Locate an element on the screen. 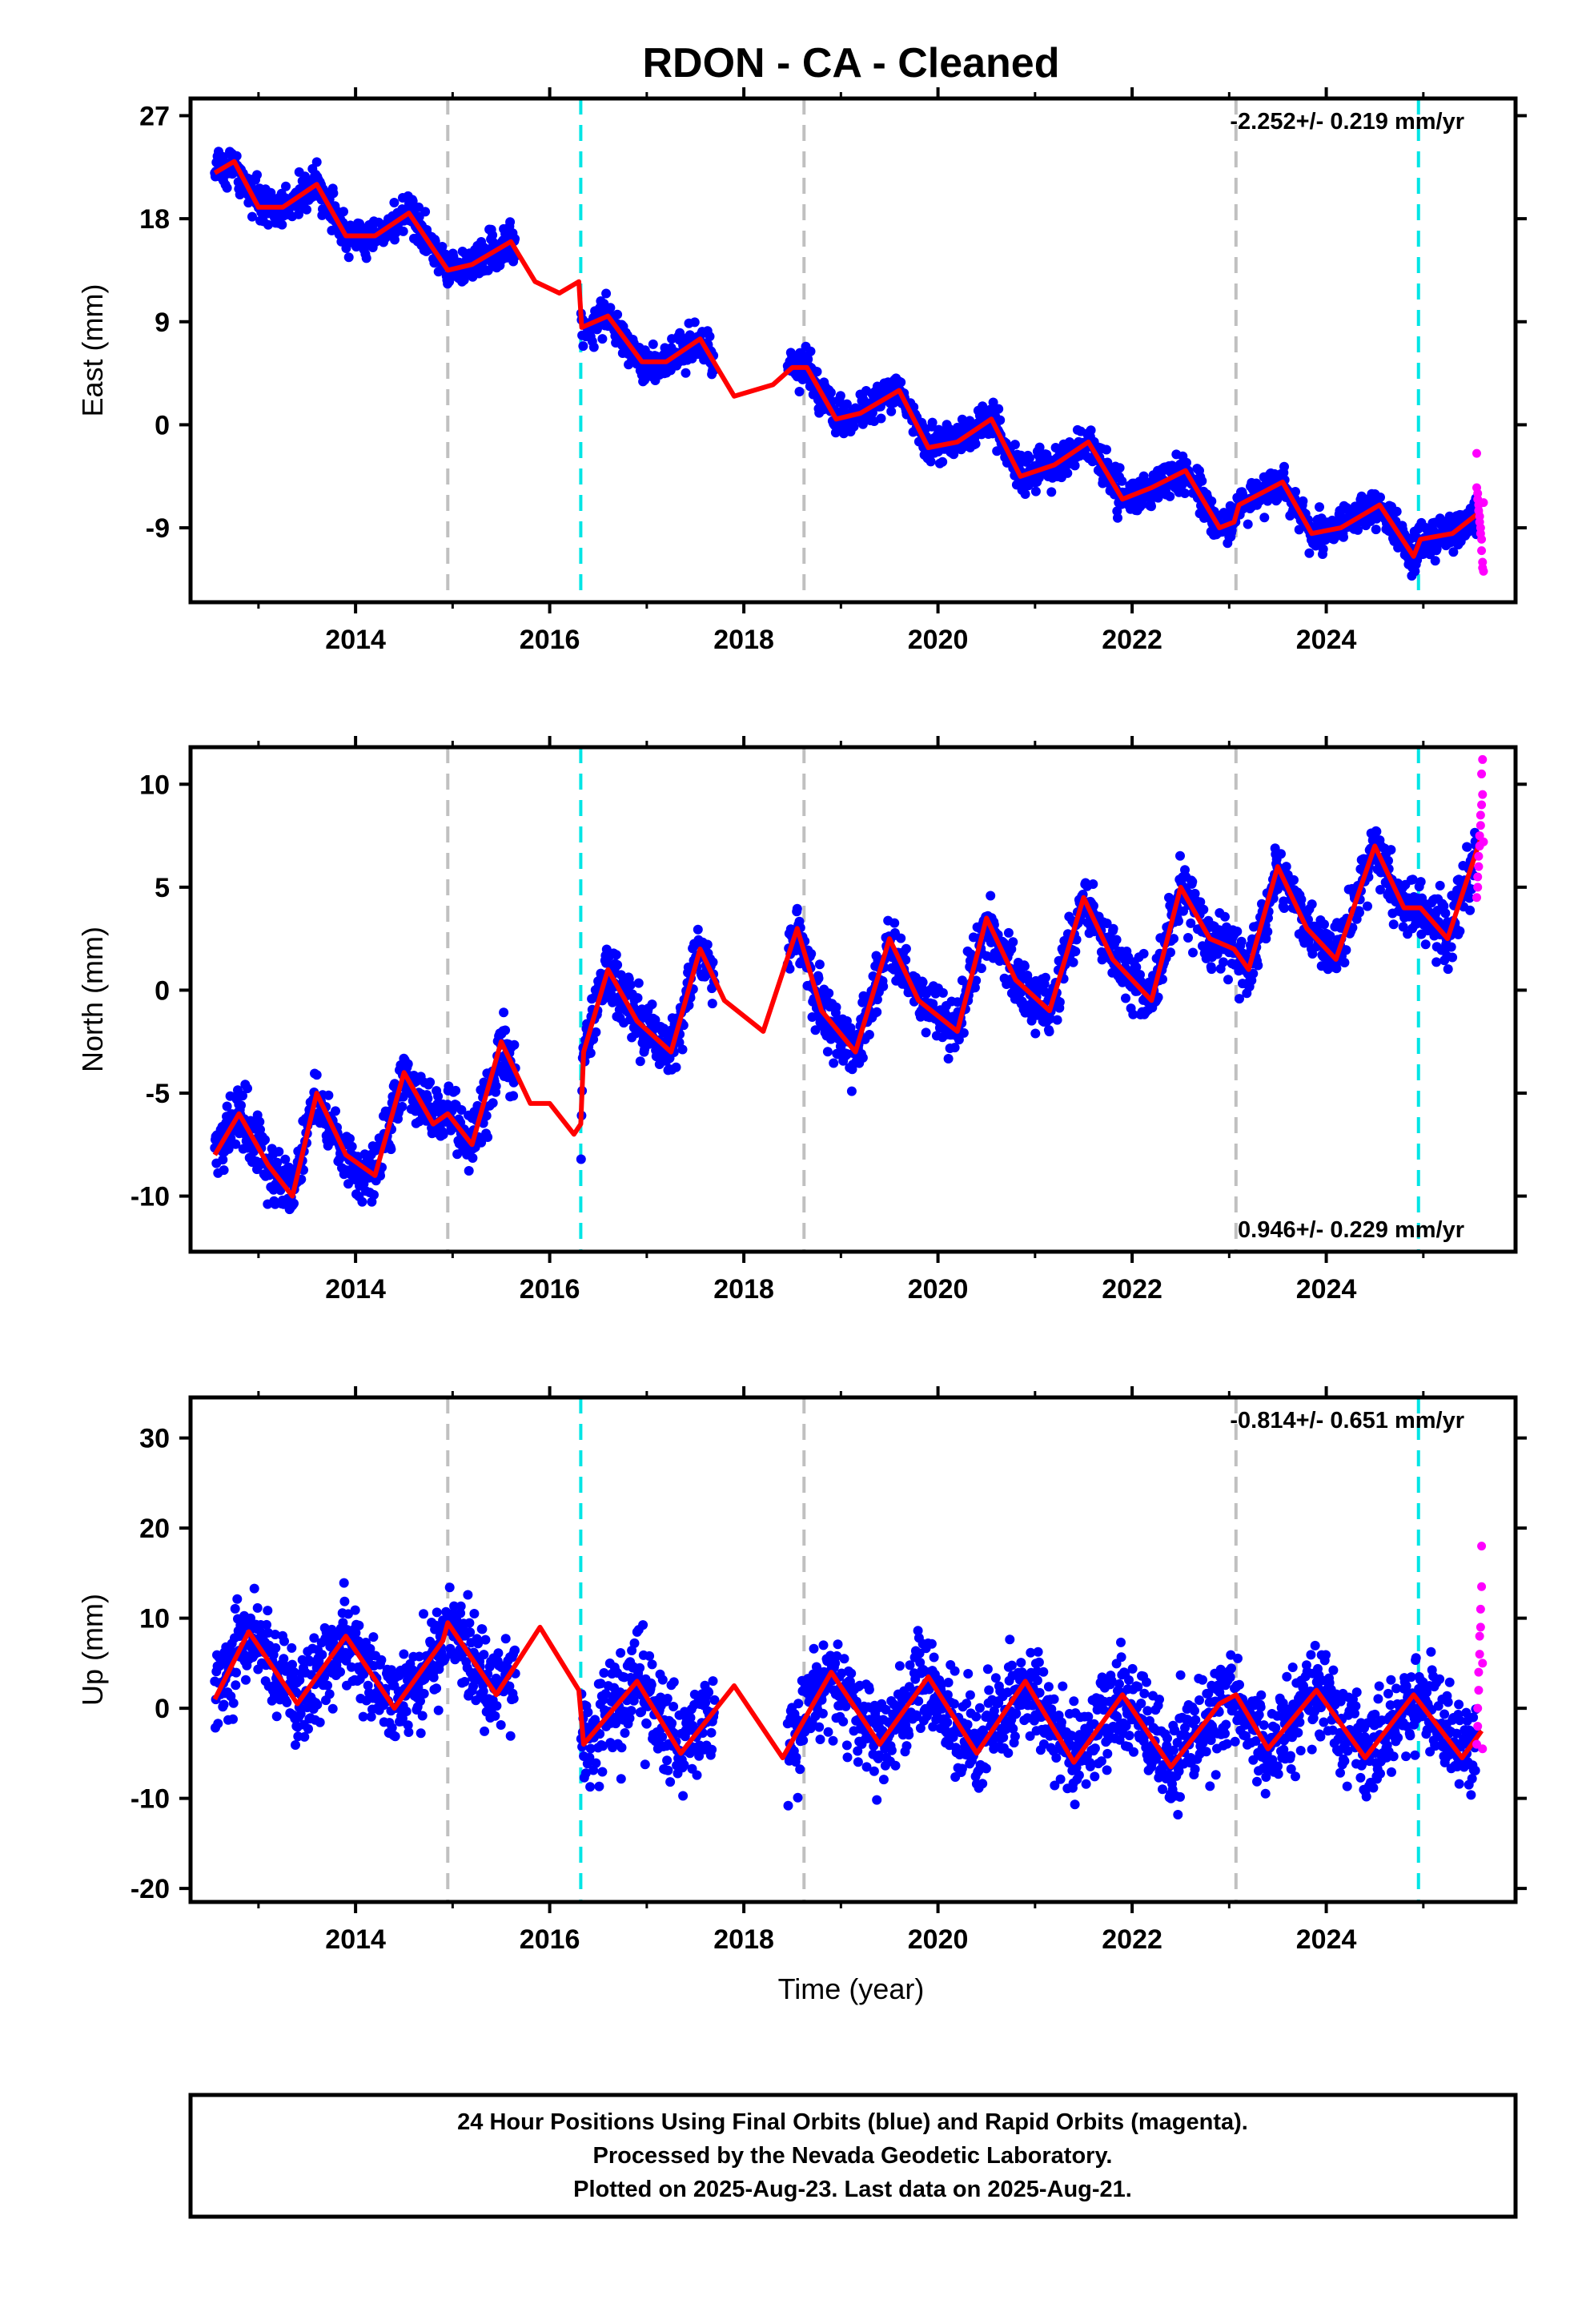 The image size is (1582, 2324). north-x-tick-label: 2014 is located at coordinates (356, 1289).